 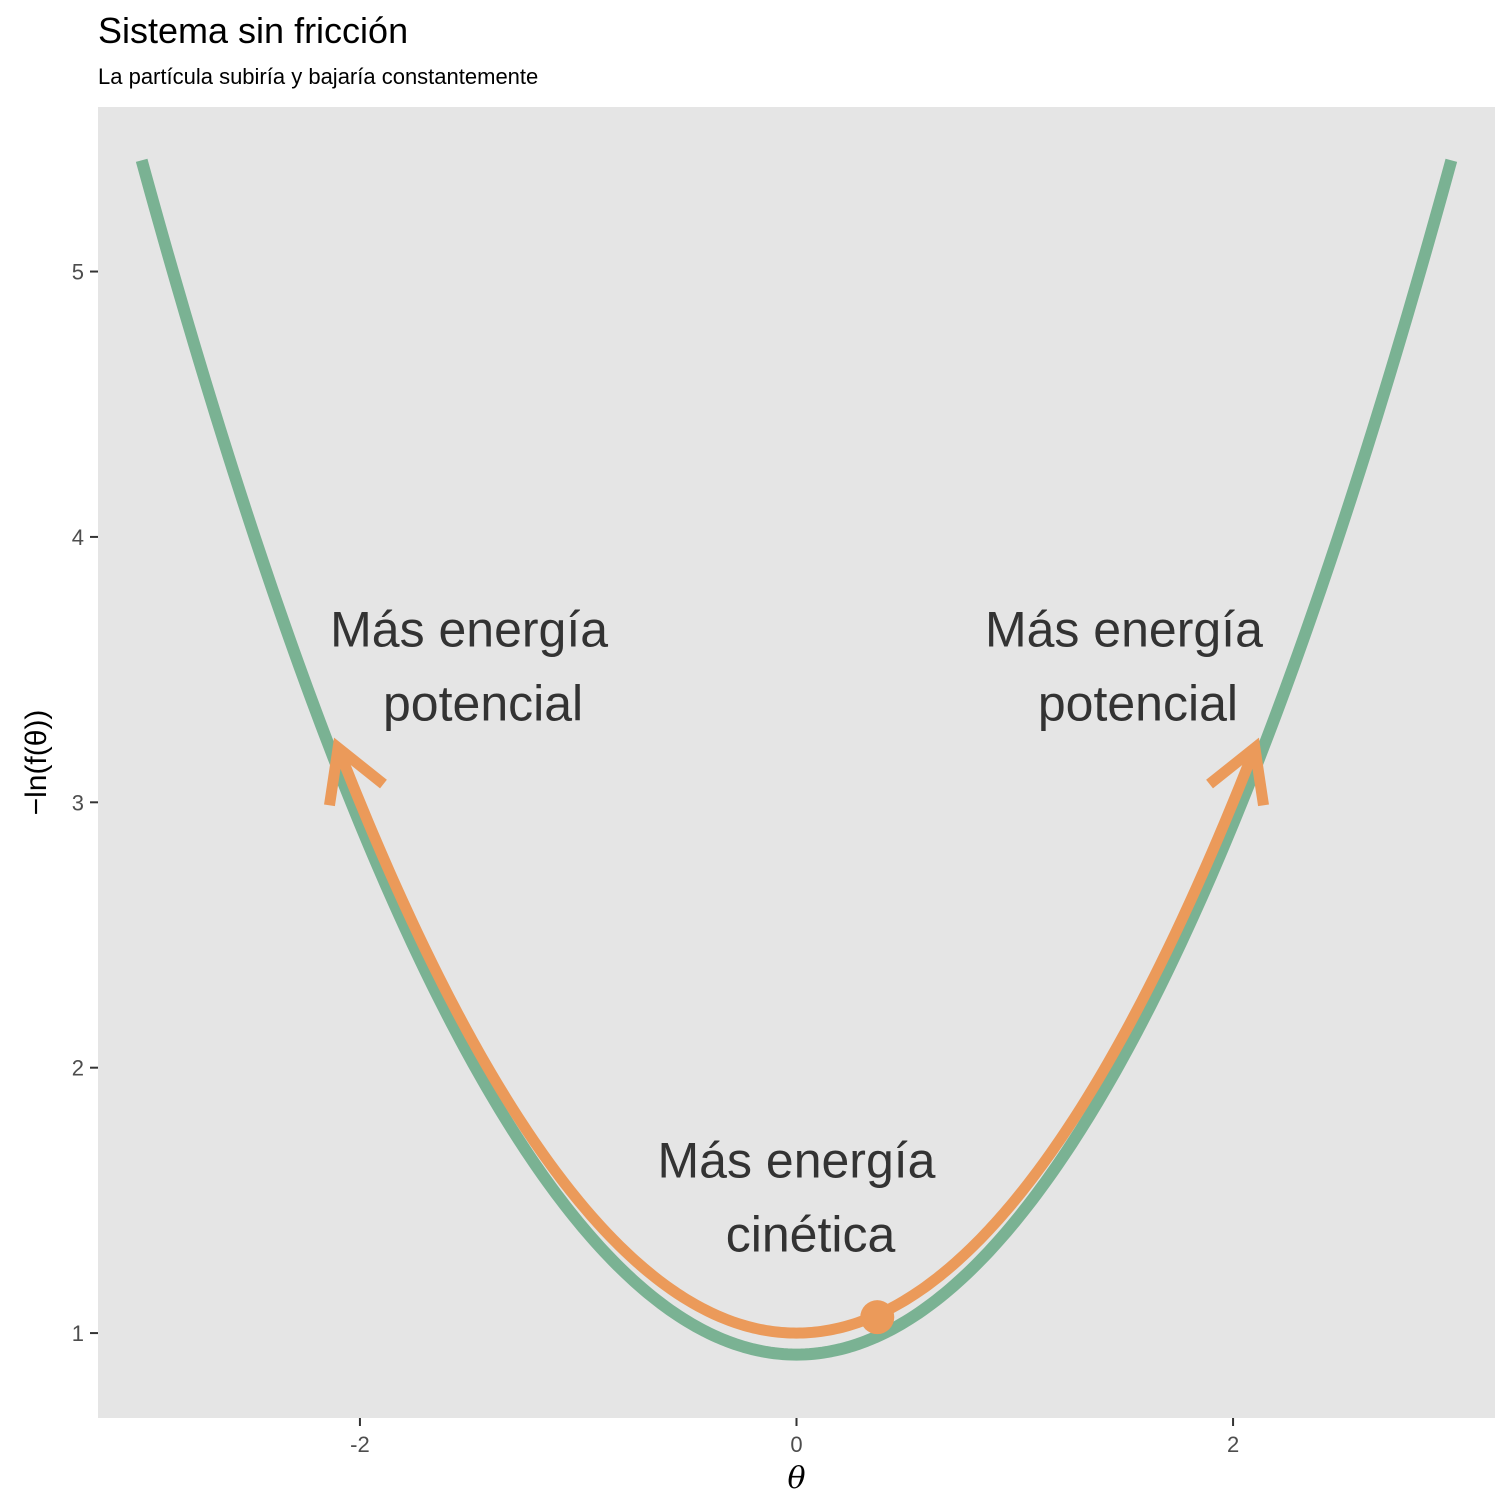 What do you see at coordinates (1233, 1444) in the screenshot?
I see `x-tick-label: 2` at bounding box center [1233, 1444].